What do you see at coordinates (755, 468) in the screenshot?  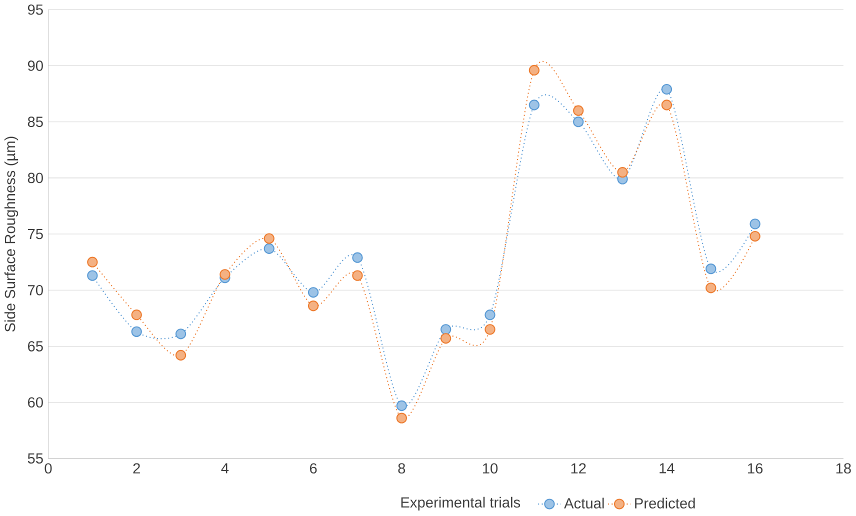 I see `x-tick-label: 16` at bounding box center [755, 468].